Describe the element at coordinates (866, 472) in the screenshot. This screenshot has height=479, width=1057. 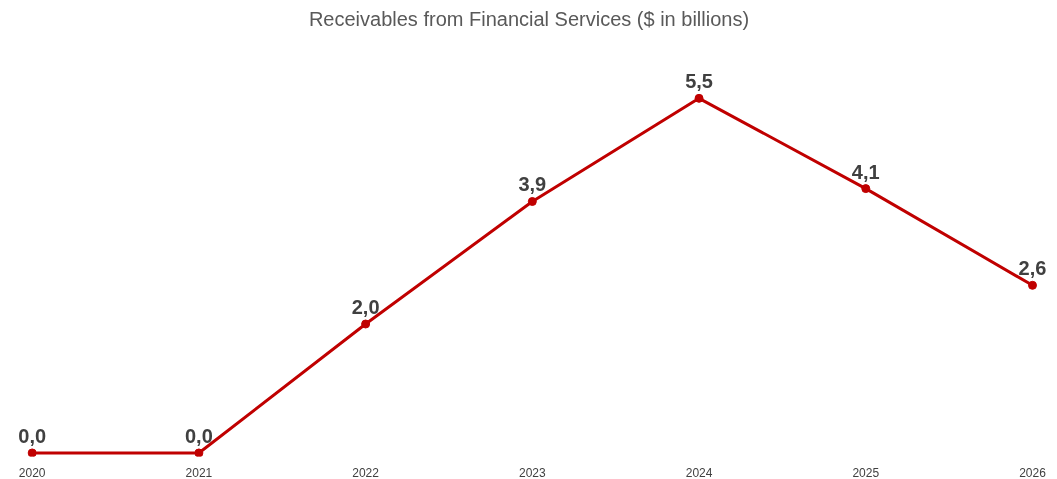
I see `x-tick-label: 2025` at that location.